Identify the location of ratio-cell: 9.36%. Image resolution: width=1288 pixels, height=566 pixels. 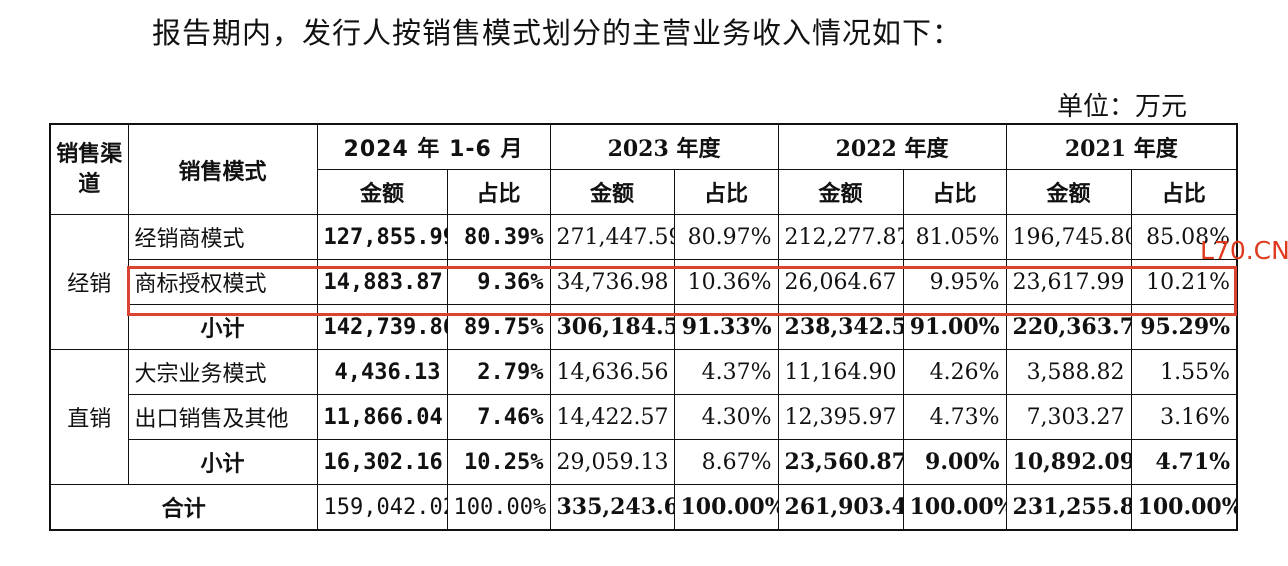
(498, 282).